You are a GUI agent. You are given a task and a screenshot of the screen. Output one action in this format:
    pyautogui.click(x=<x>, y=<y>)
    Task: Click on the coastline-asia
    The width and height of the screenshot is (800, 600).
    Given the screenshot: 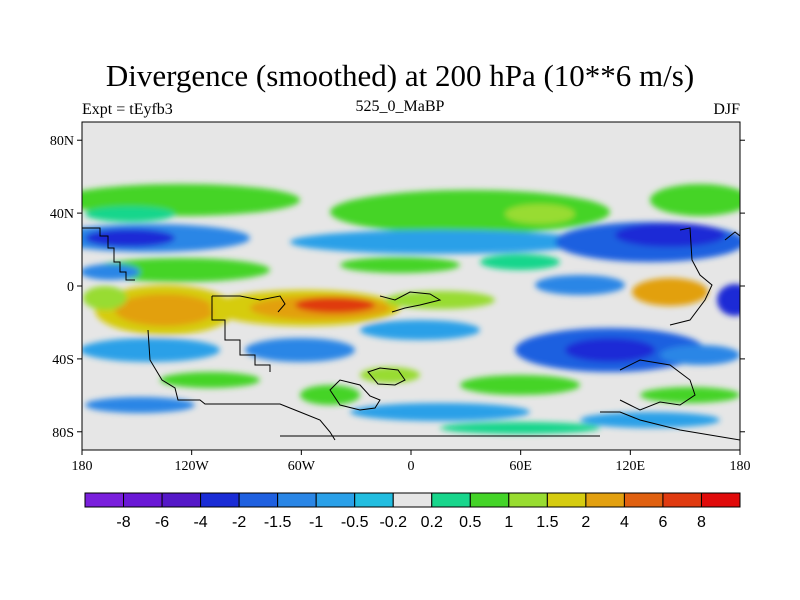 What is the action you would take?
    pyautogui.click(x=691, y=276)
    